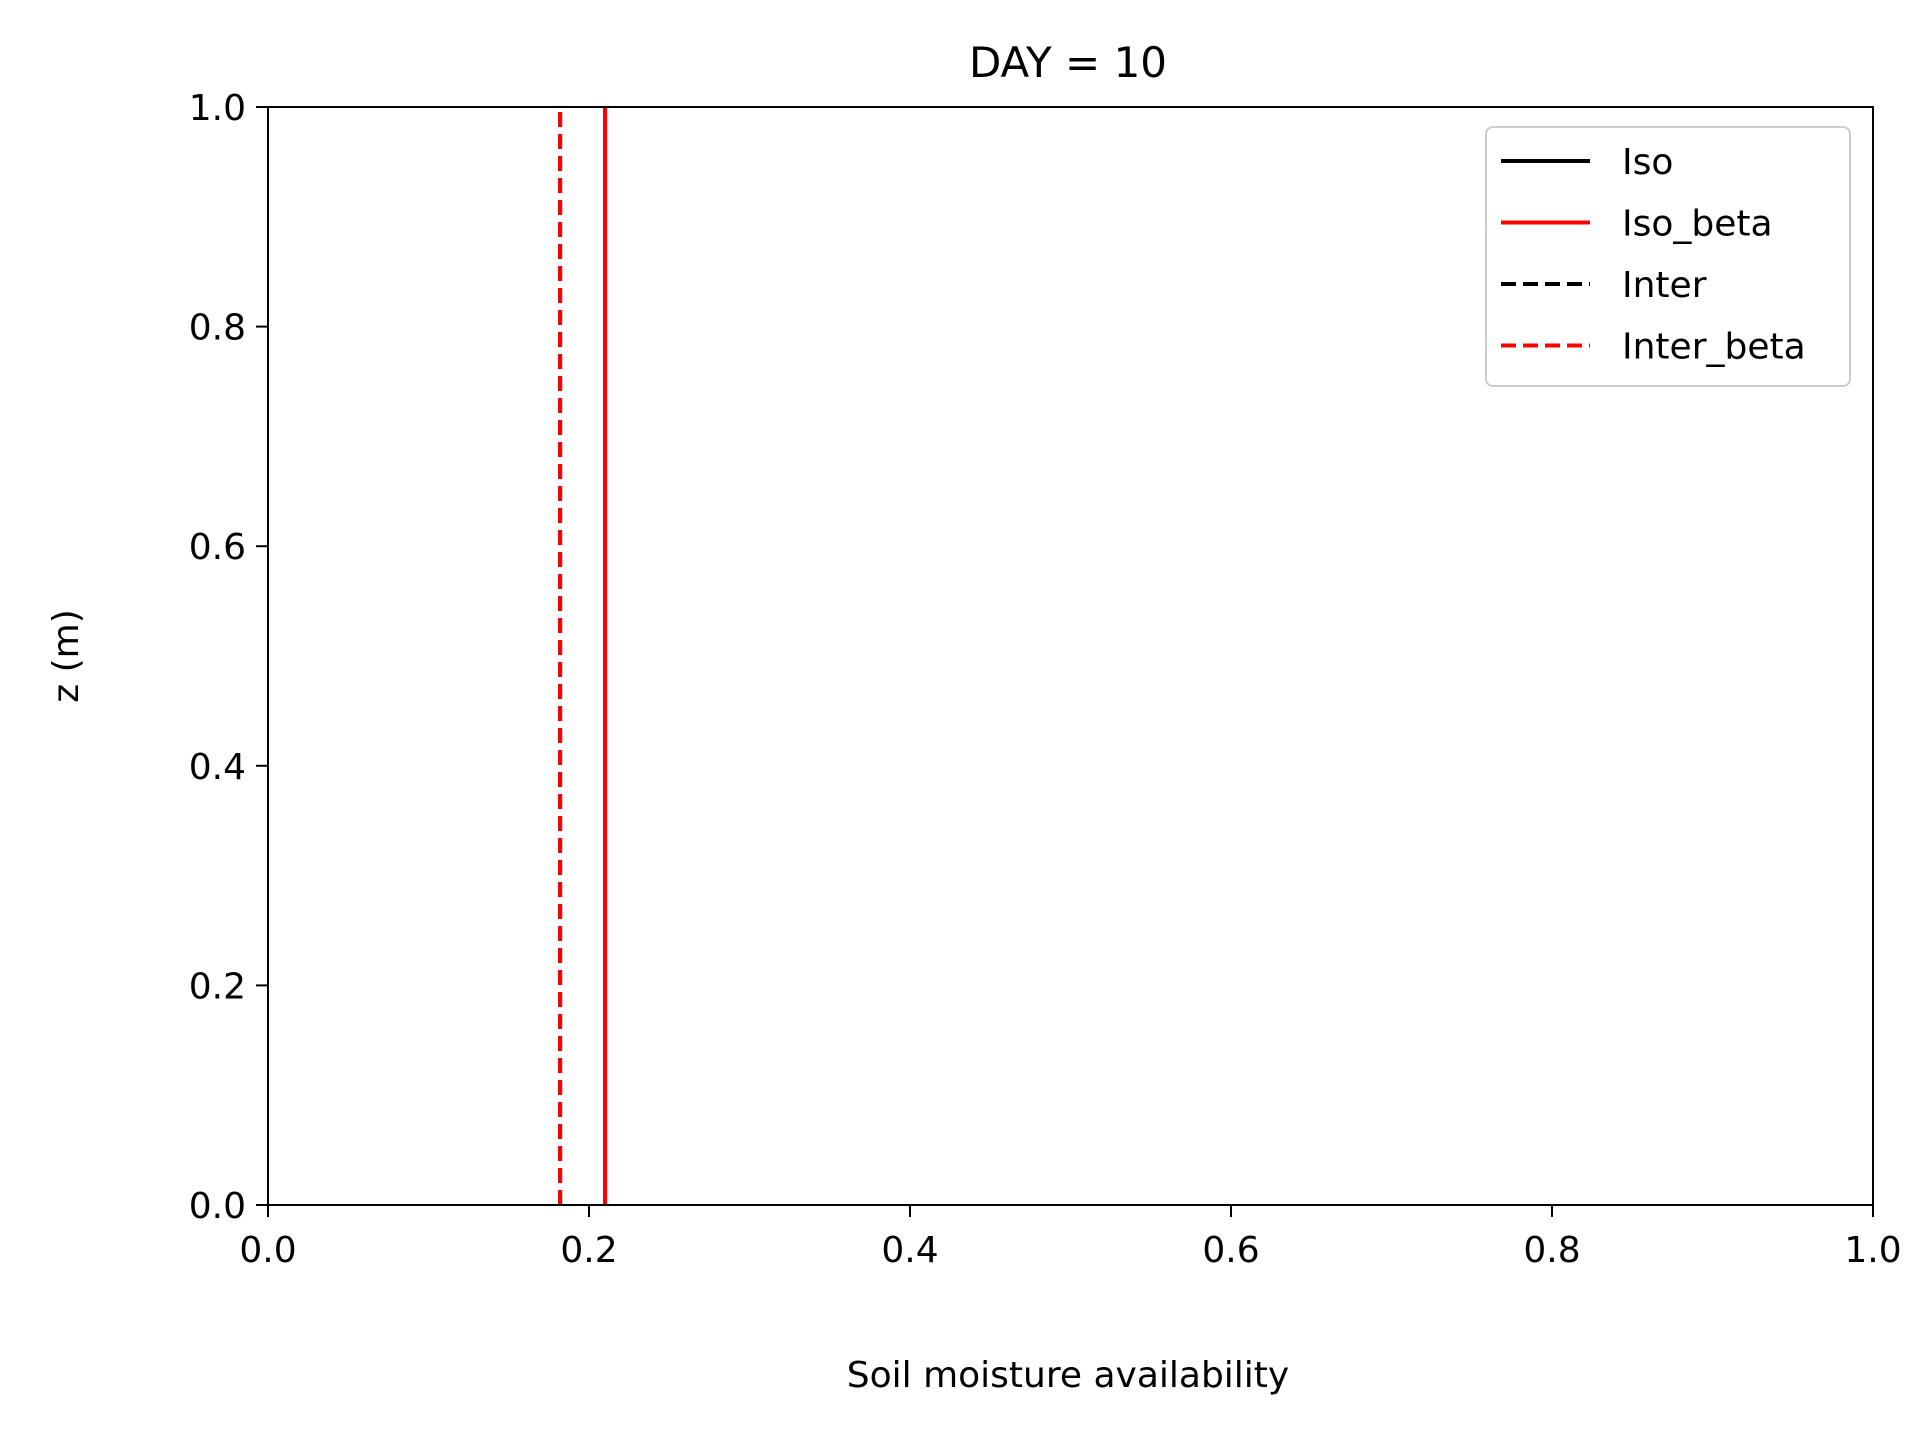  Describe the element at coordinates (1664, 285) in the screenshot. I see `legend-label-inter: Inter` at that location.